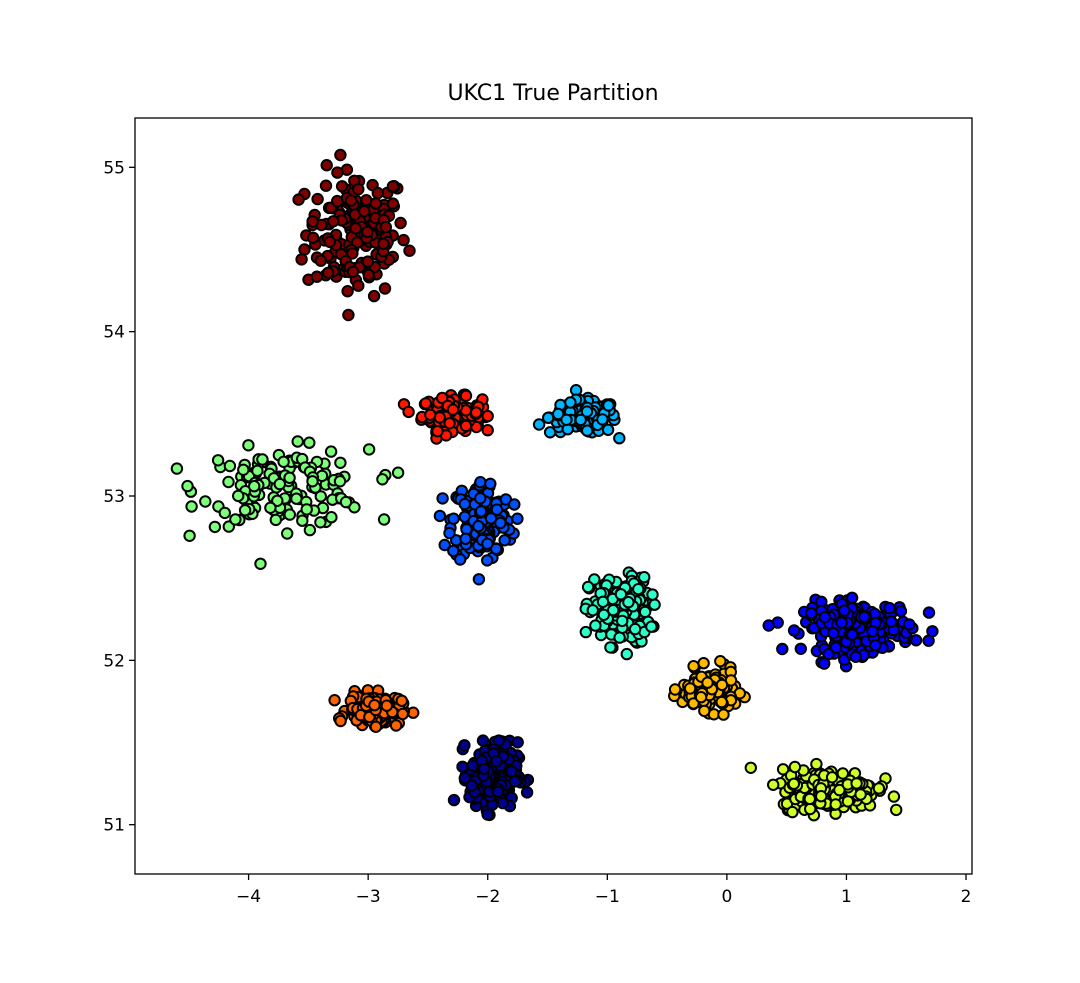 Image resolution: width=1080 pixels, height=983 pixels. I want to click on x-tick-label: −2, so click(487, 897).